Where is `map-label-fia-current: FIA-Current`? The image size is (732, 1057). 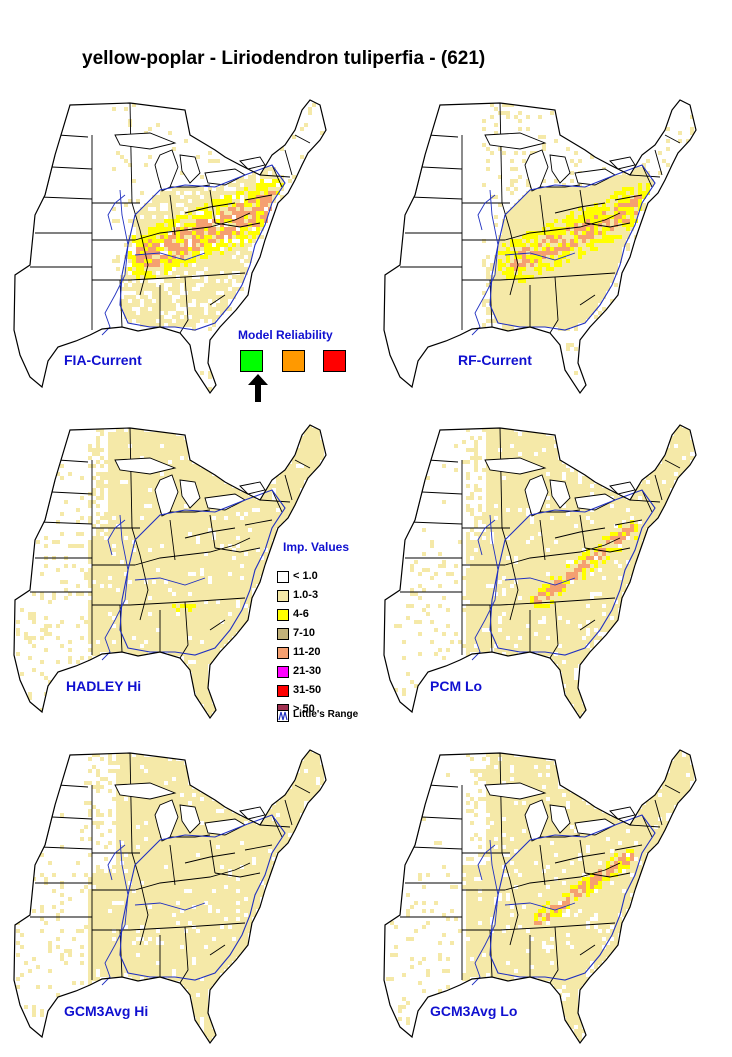
map-label-fia-current: FIA-Current is located at coordinates (103, 360).